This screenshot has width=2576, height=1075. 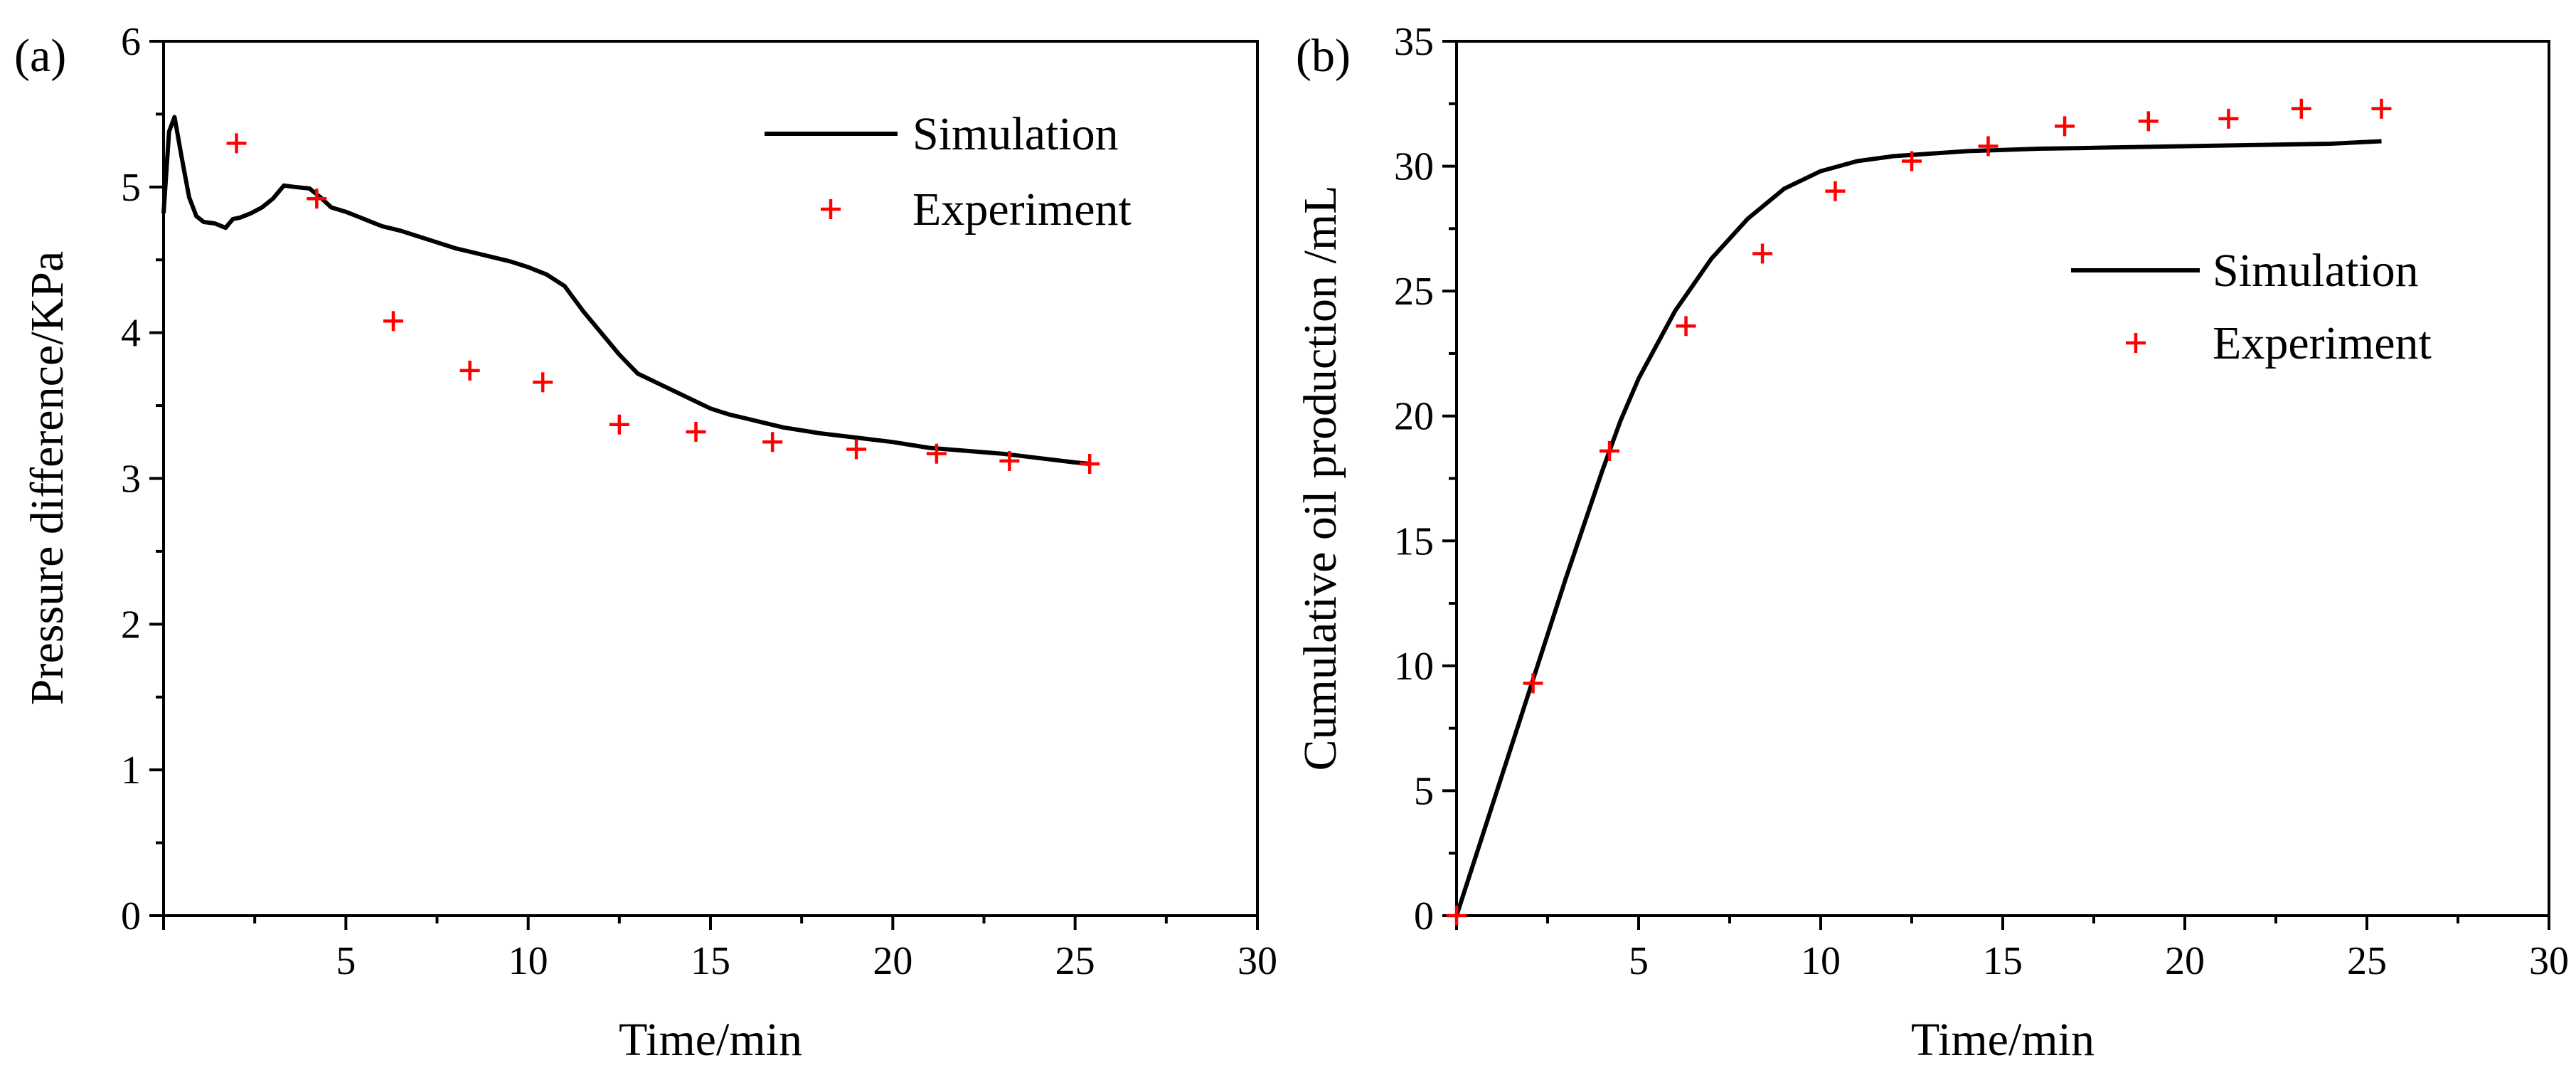 What do you see at coordinates (1414, 292) in the screenshot?
I see `y-tick-label: 25` at bounding box center [1414, 292].